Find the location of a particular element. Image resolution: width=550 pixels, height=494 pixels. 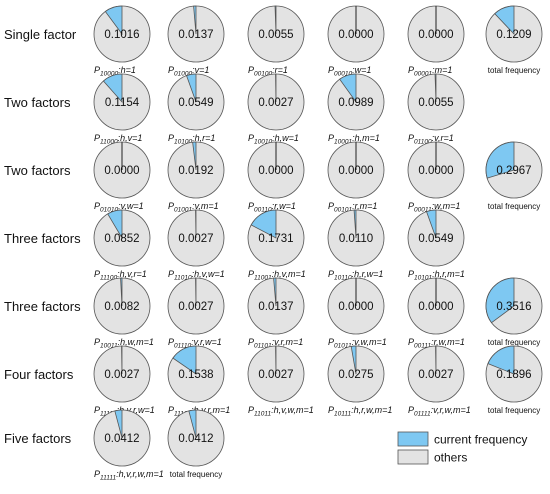

pie-value-label: 0.0110 is located at coordinates (356, 239).